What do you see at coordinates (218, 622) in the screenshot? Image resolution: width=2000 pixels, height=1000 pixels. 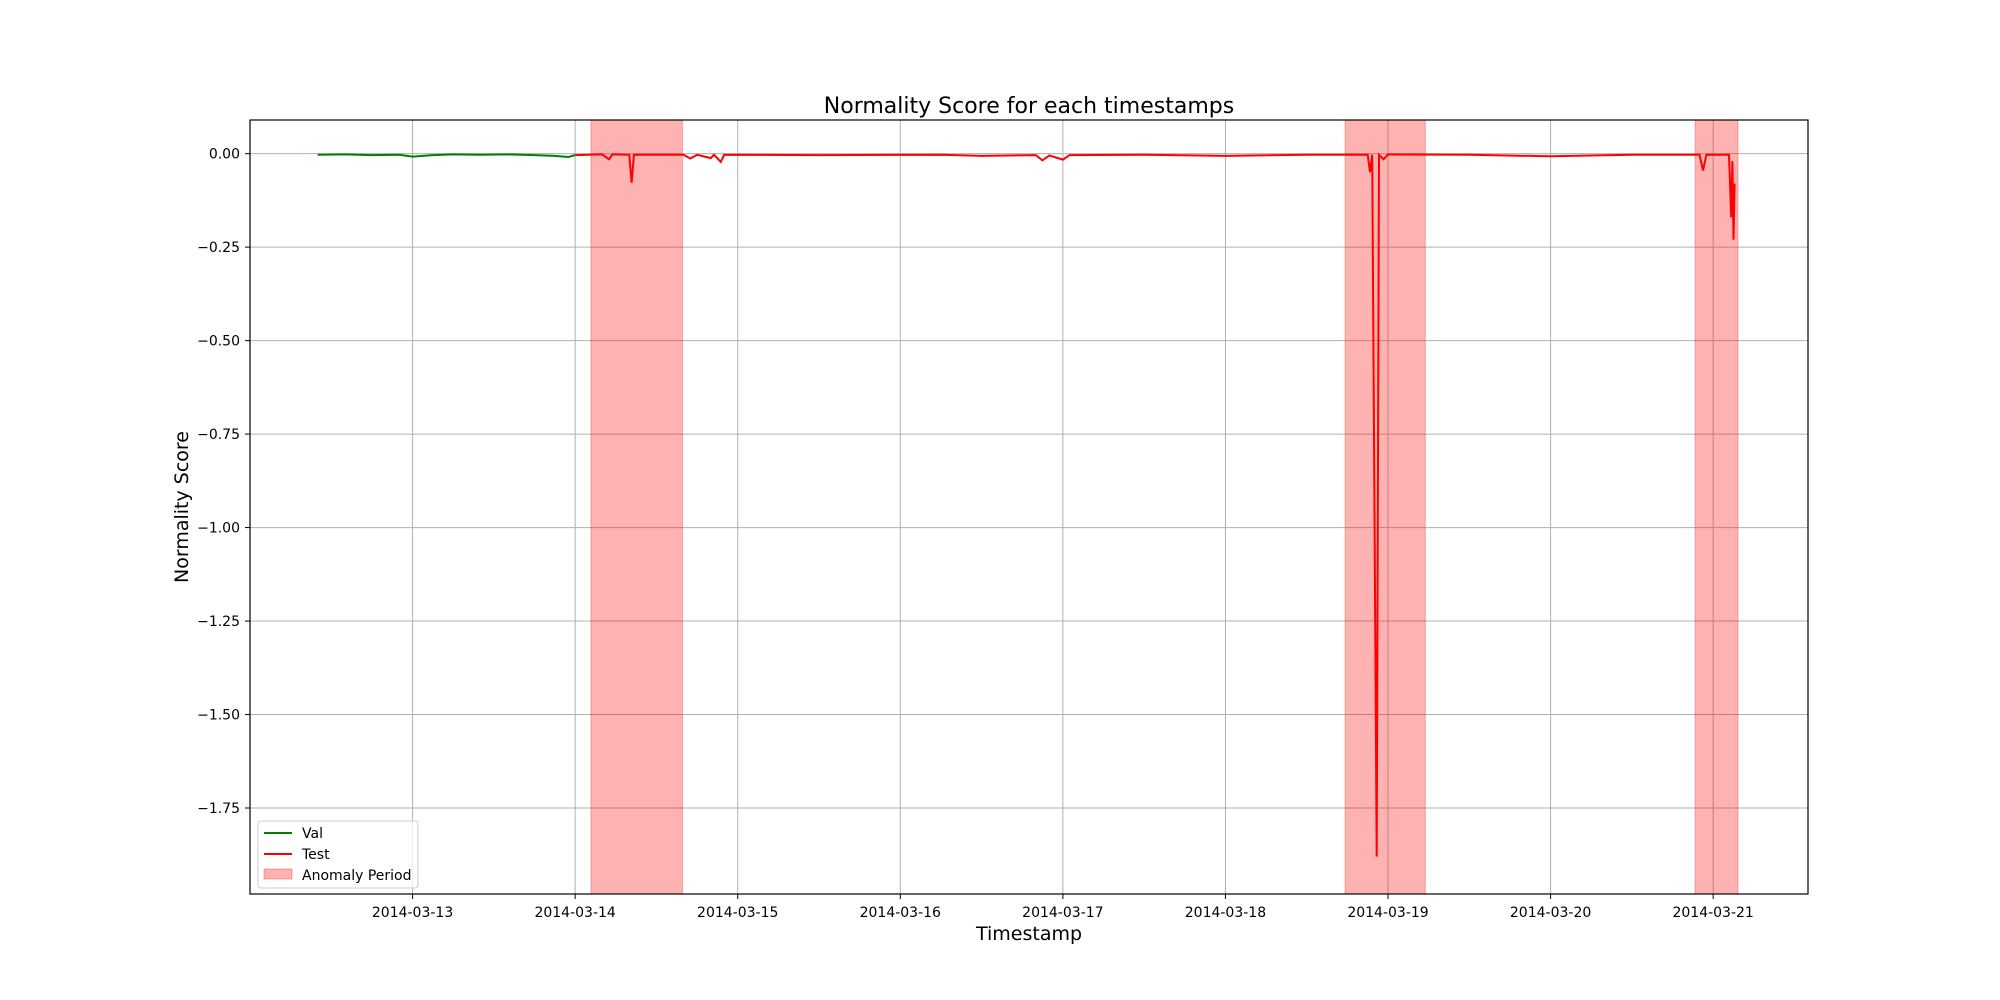 I see `y-tick-label: −1.25` at bounding box center [218, 622].